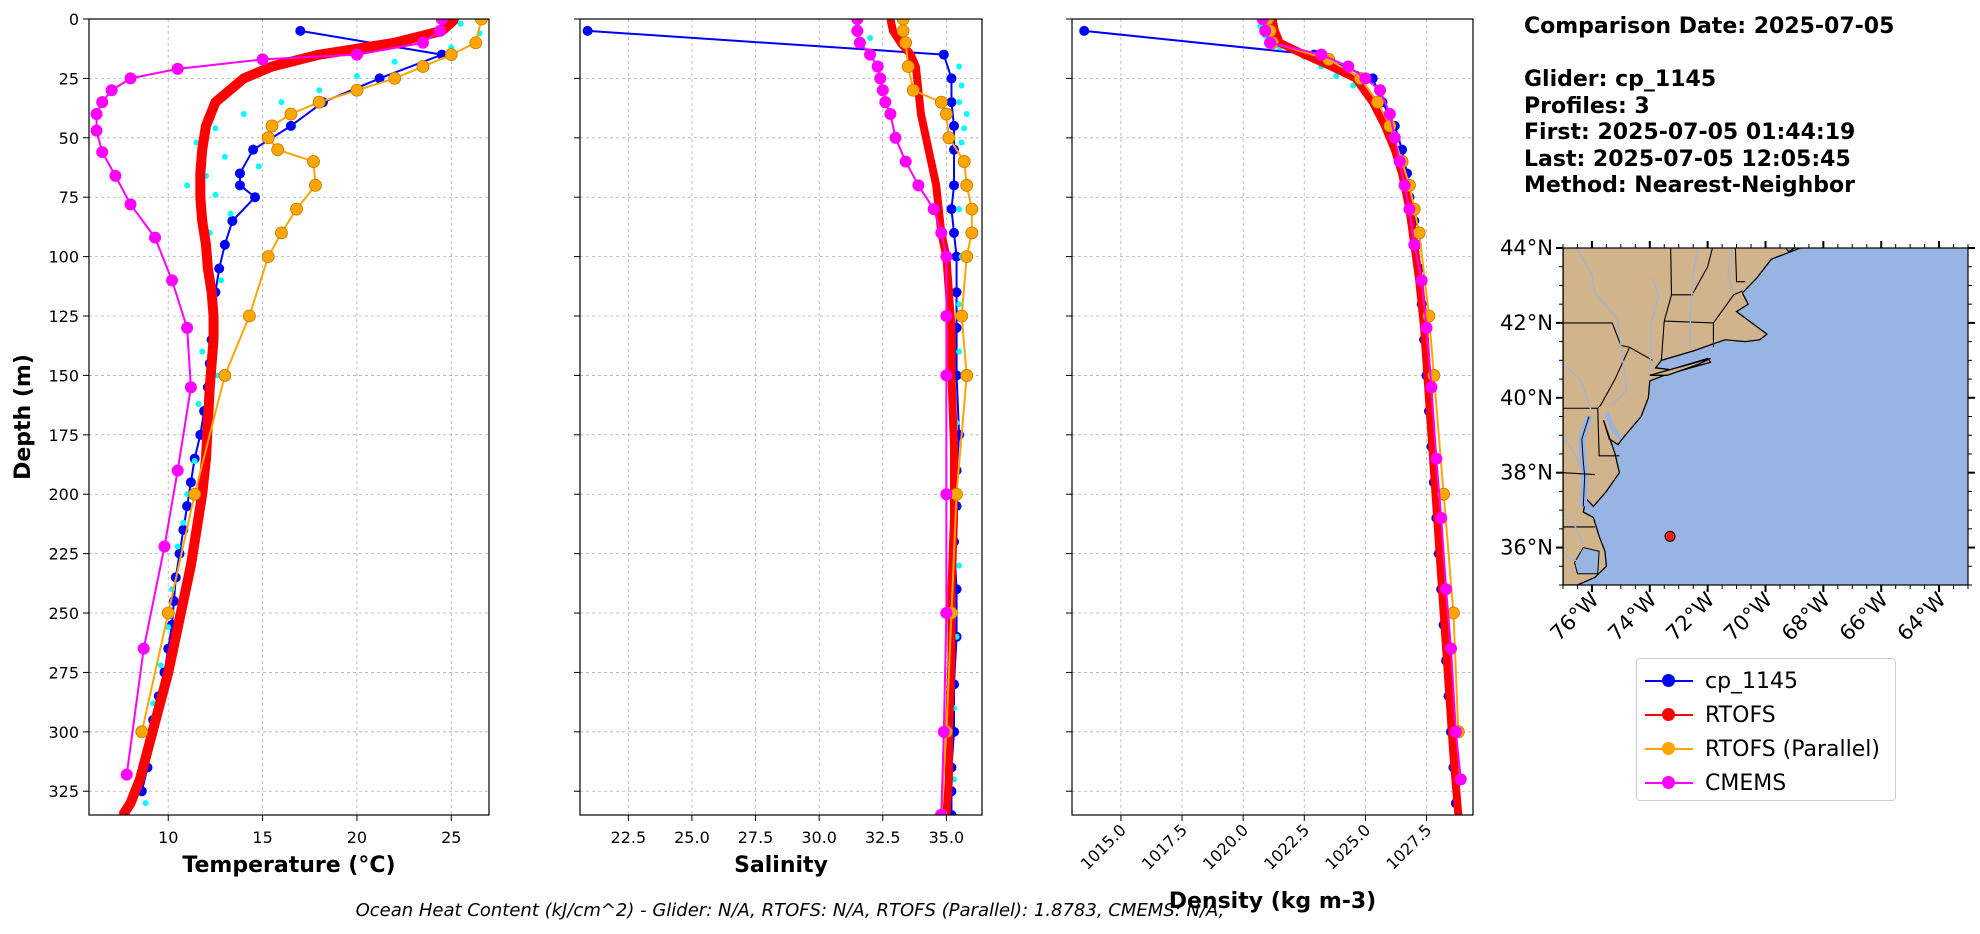  I want to click on legend-swatch, so click(1669, 748).